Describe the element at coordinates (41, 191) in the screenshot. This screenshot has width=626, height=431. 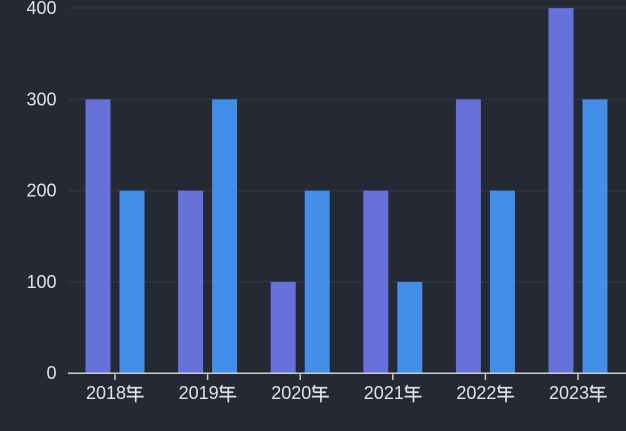
I see `svg-text: 200` at that location.